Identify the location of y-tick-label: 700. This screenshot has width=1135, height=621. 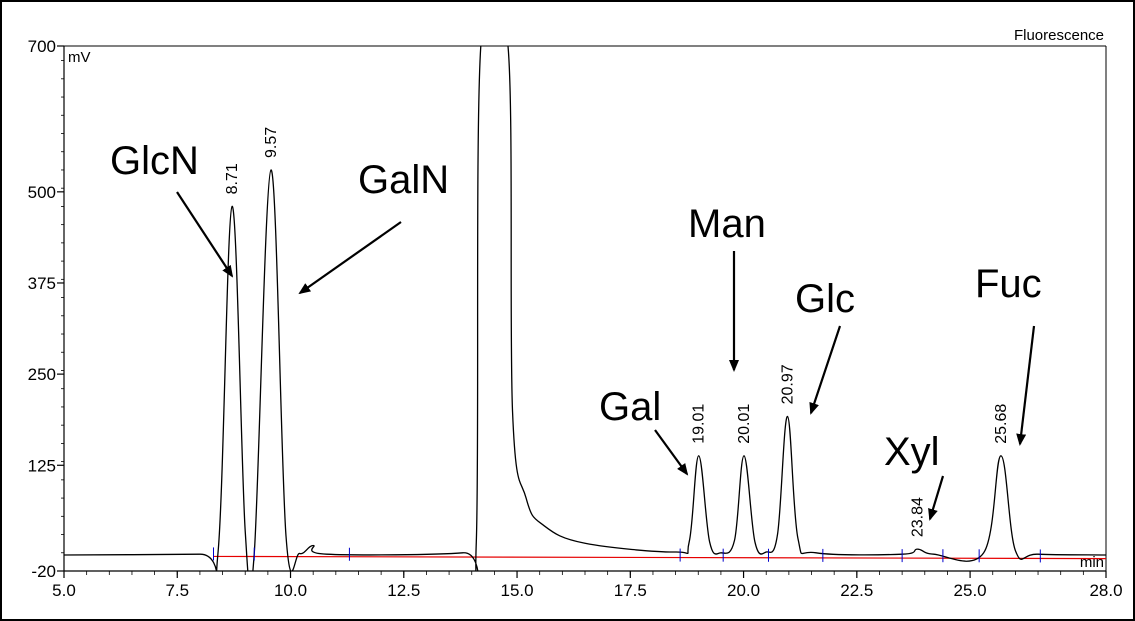
(42, 46).